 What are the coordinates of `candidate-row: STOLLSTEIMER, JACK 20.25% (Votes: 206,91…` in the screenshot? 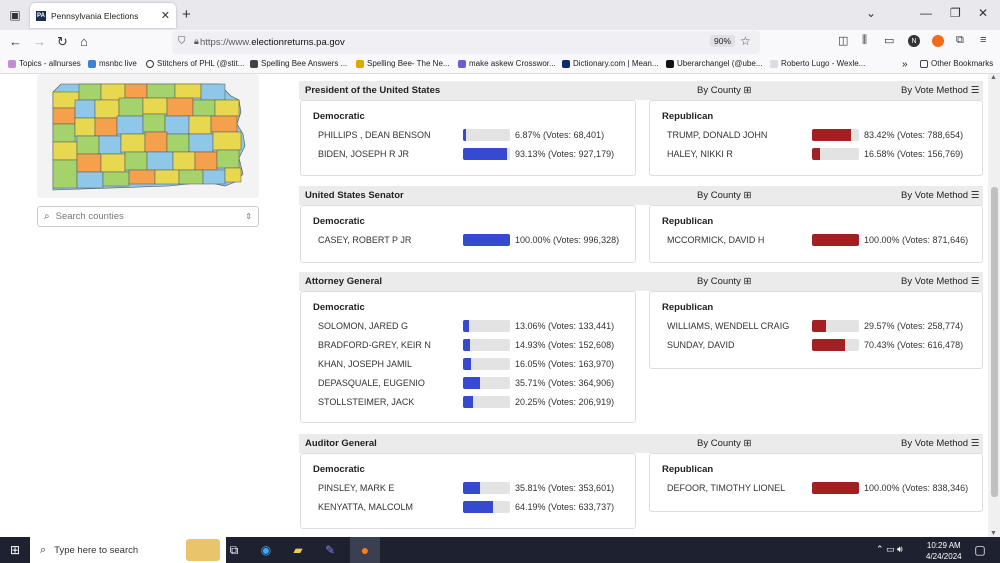 It's located at (478, 403).